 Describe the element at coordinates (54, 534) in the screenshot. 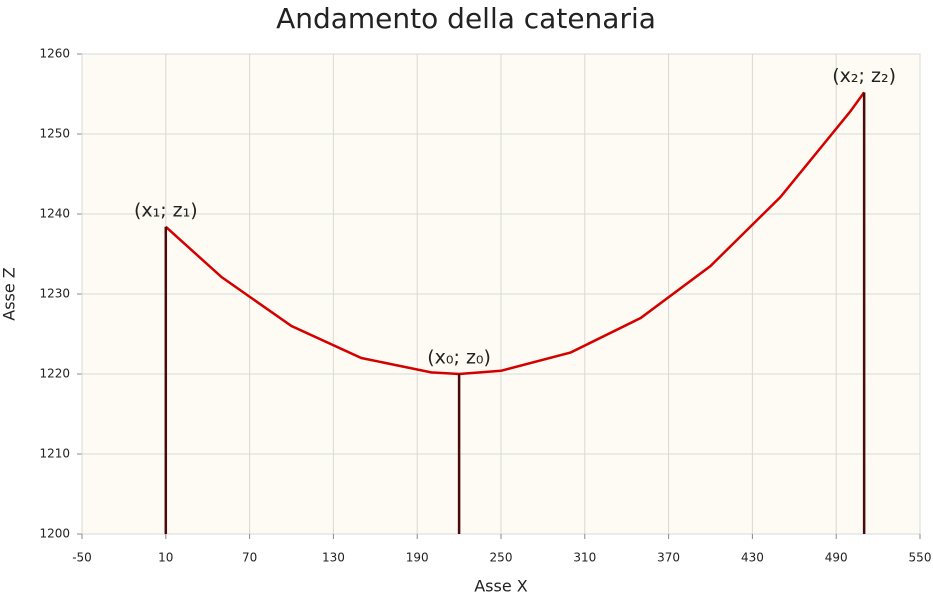

I see `y-tick-label: 1200` at that location.